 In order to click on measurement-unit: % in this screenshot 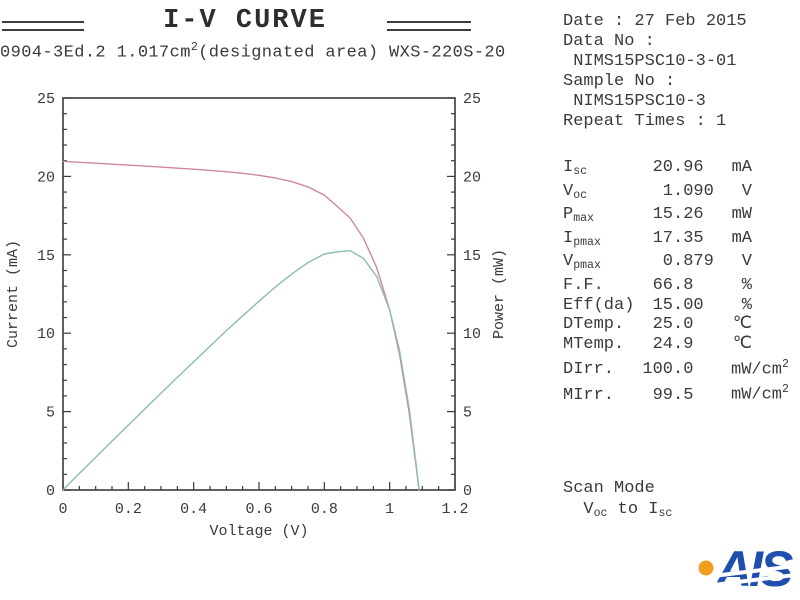, I will do `click(746, 305)`.